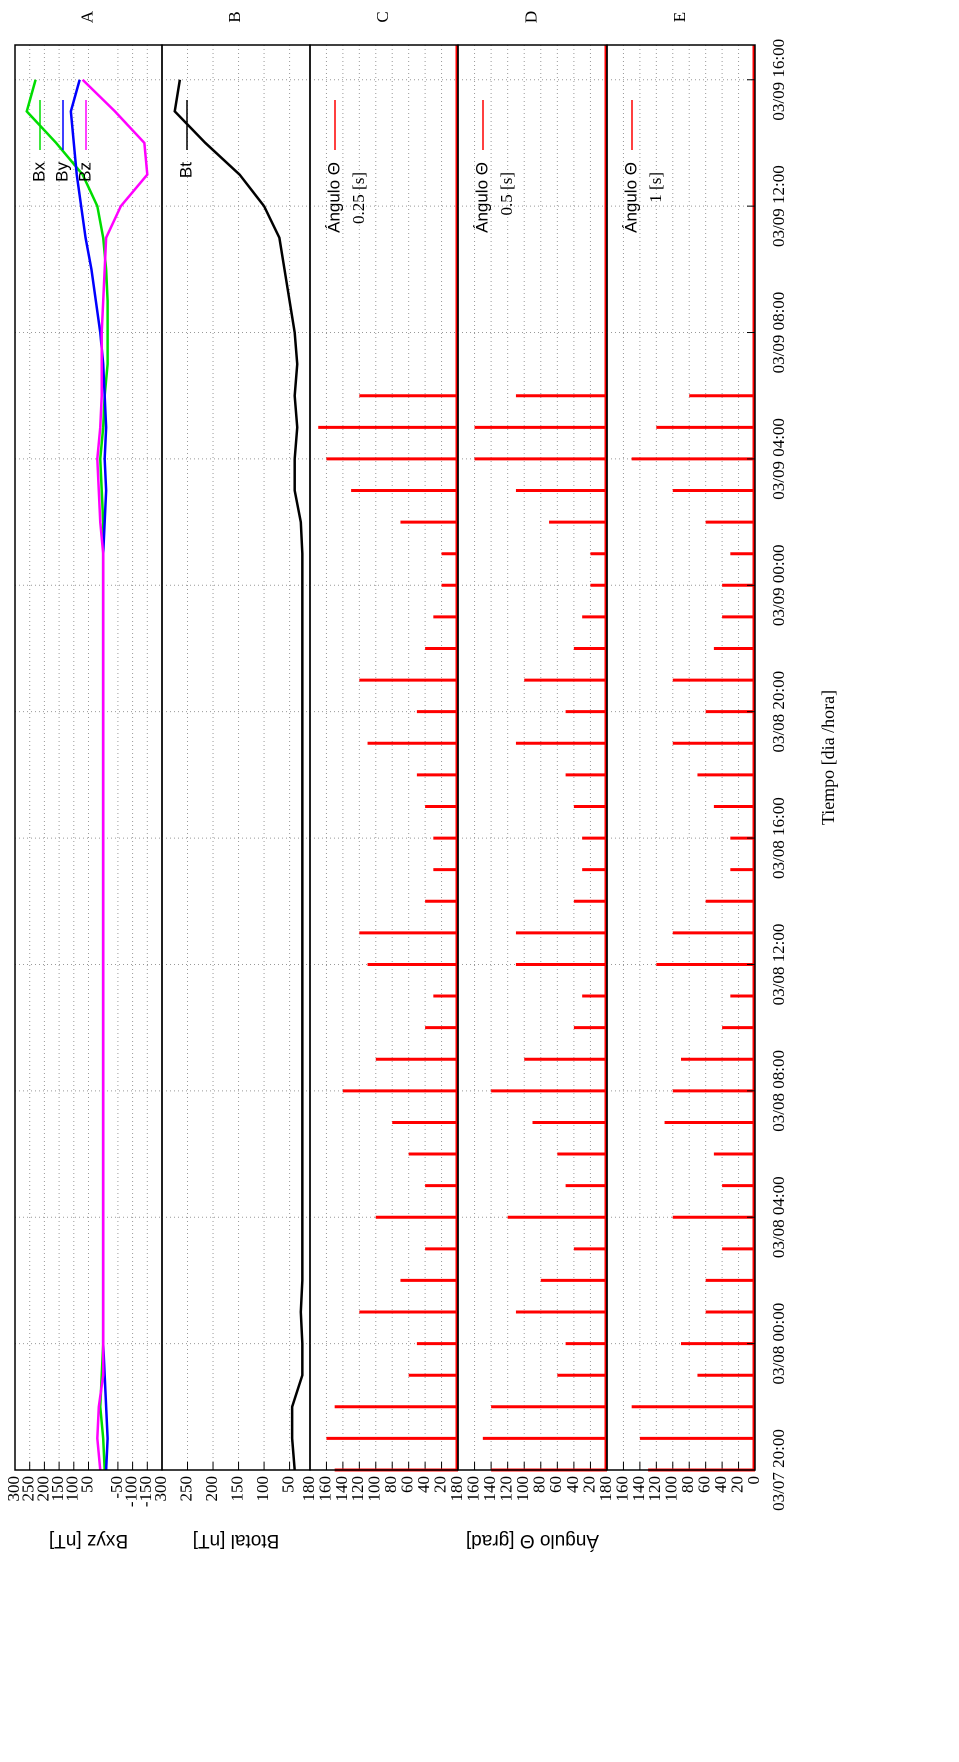 The width and height of the screenshot is (959, 1762). I want to click on x-tick-label: 03/08 04:00, so click(778, 1217).